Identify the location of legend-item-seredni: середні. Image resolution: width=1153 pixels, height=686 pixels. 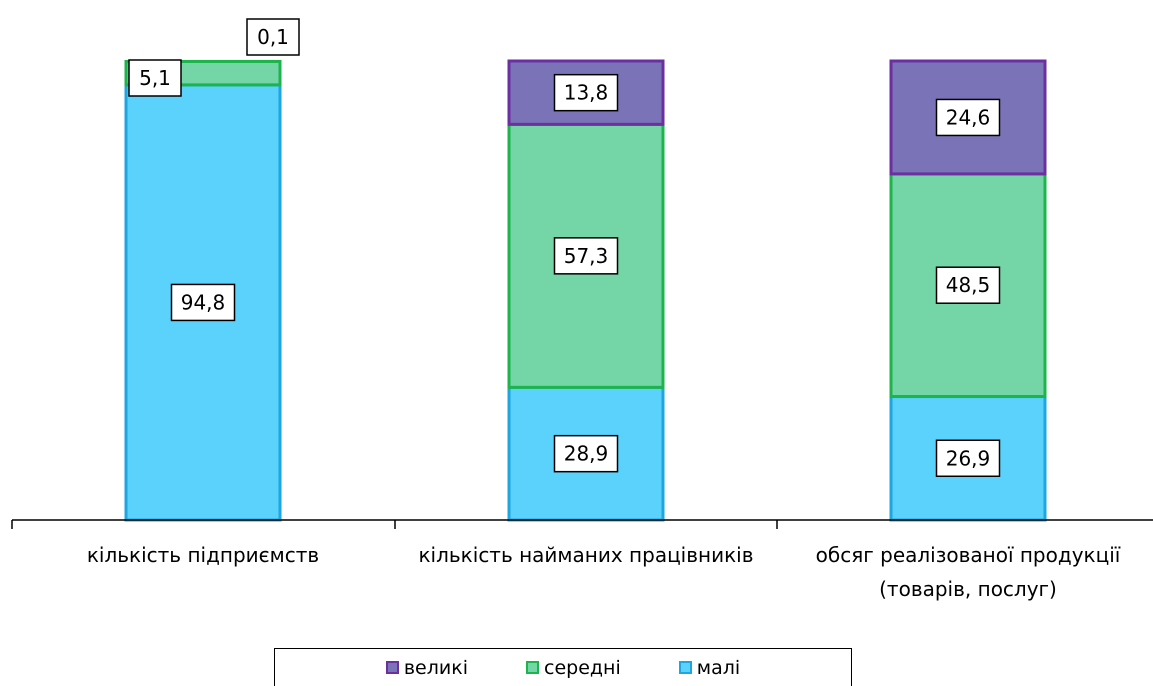
(573, 668).